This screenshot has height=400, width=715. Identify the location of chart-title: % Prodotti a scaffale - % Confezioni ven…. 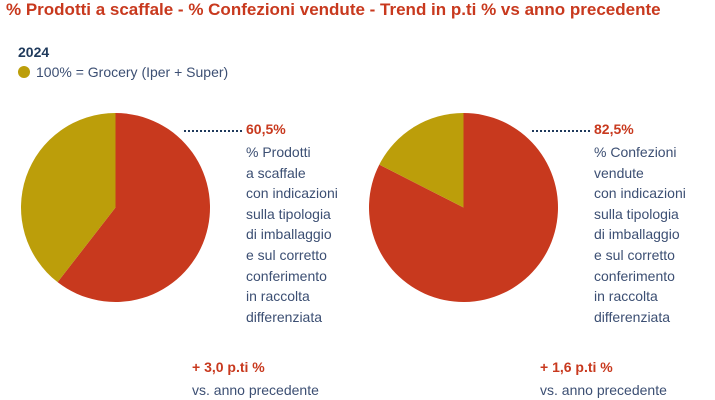
(333, 9).